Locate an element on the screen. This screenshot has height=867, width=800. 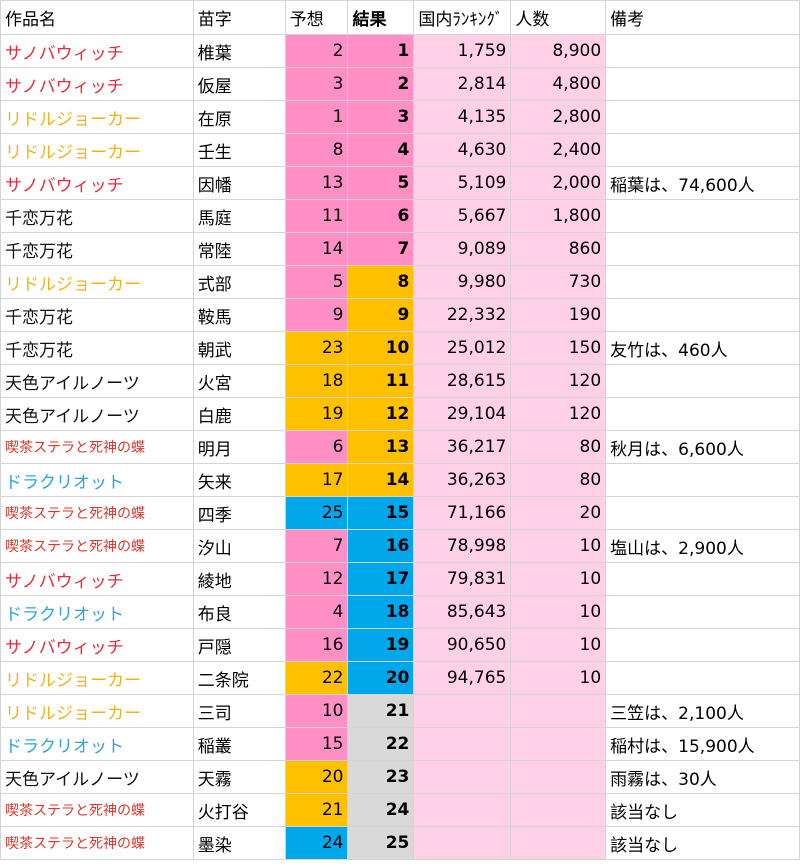
cell-prediction: 8 is located at coordinates (316, 150).